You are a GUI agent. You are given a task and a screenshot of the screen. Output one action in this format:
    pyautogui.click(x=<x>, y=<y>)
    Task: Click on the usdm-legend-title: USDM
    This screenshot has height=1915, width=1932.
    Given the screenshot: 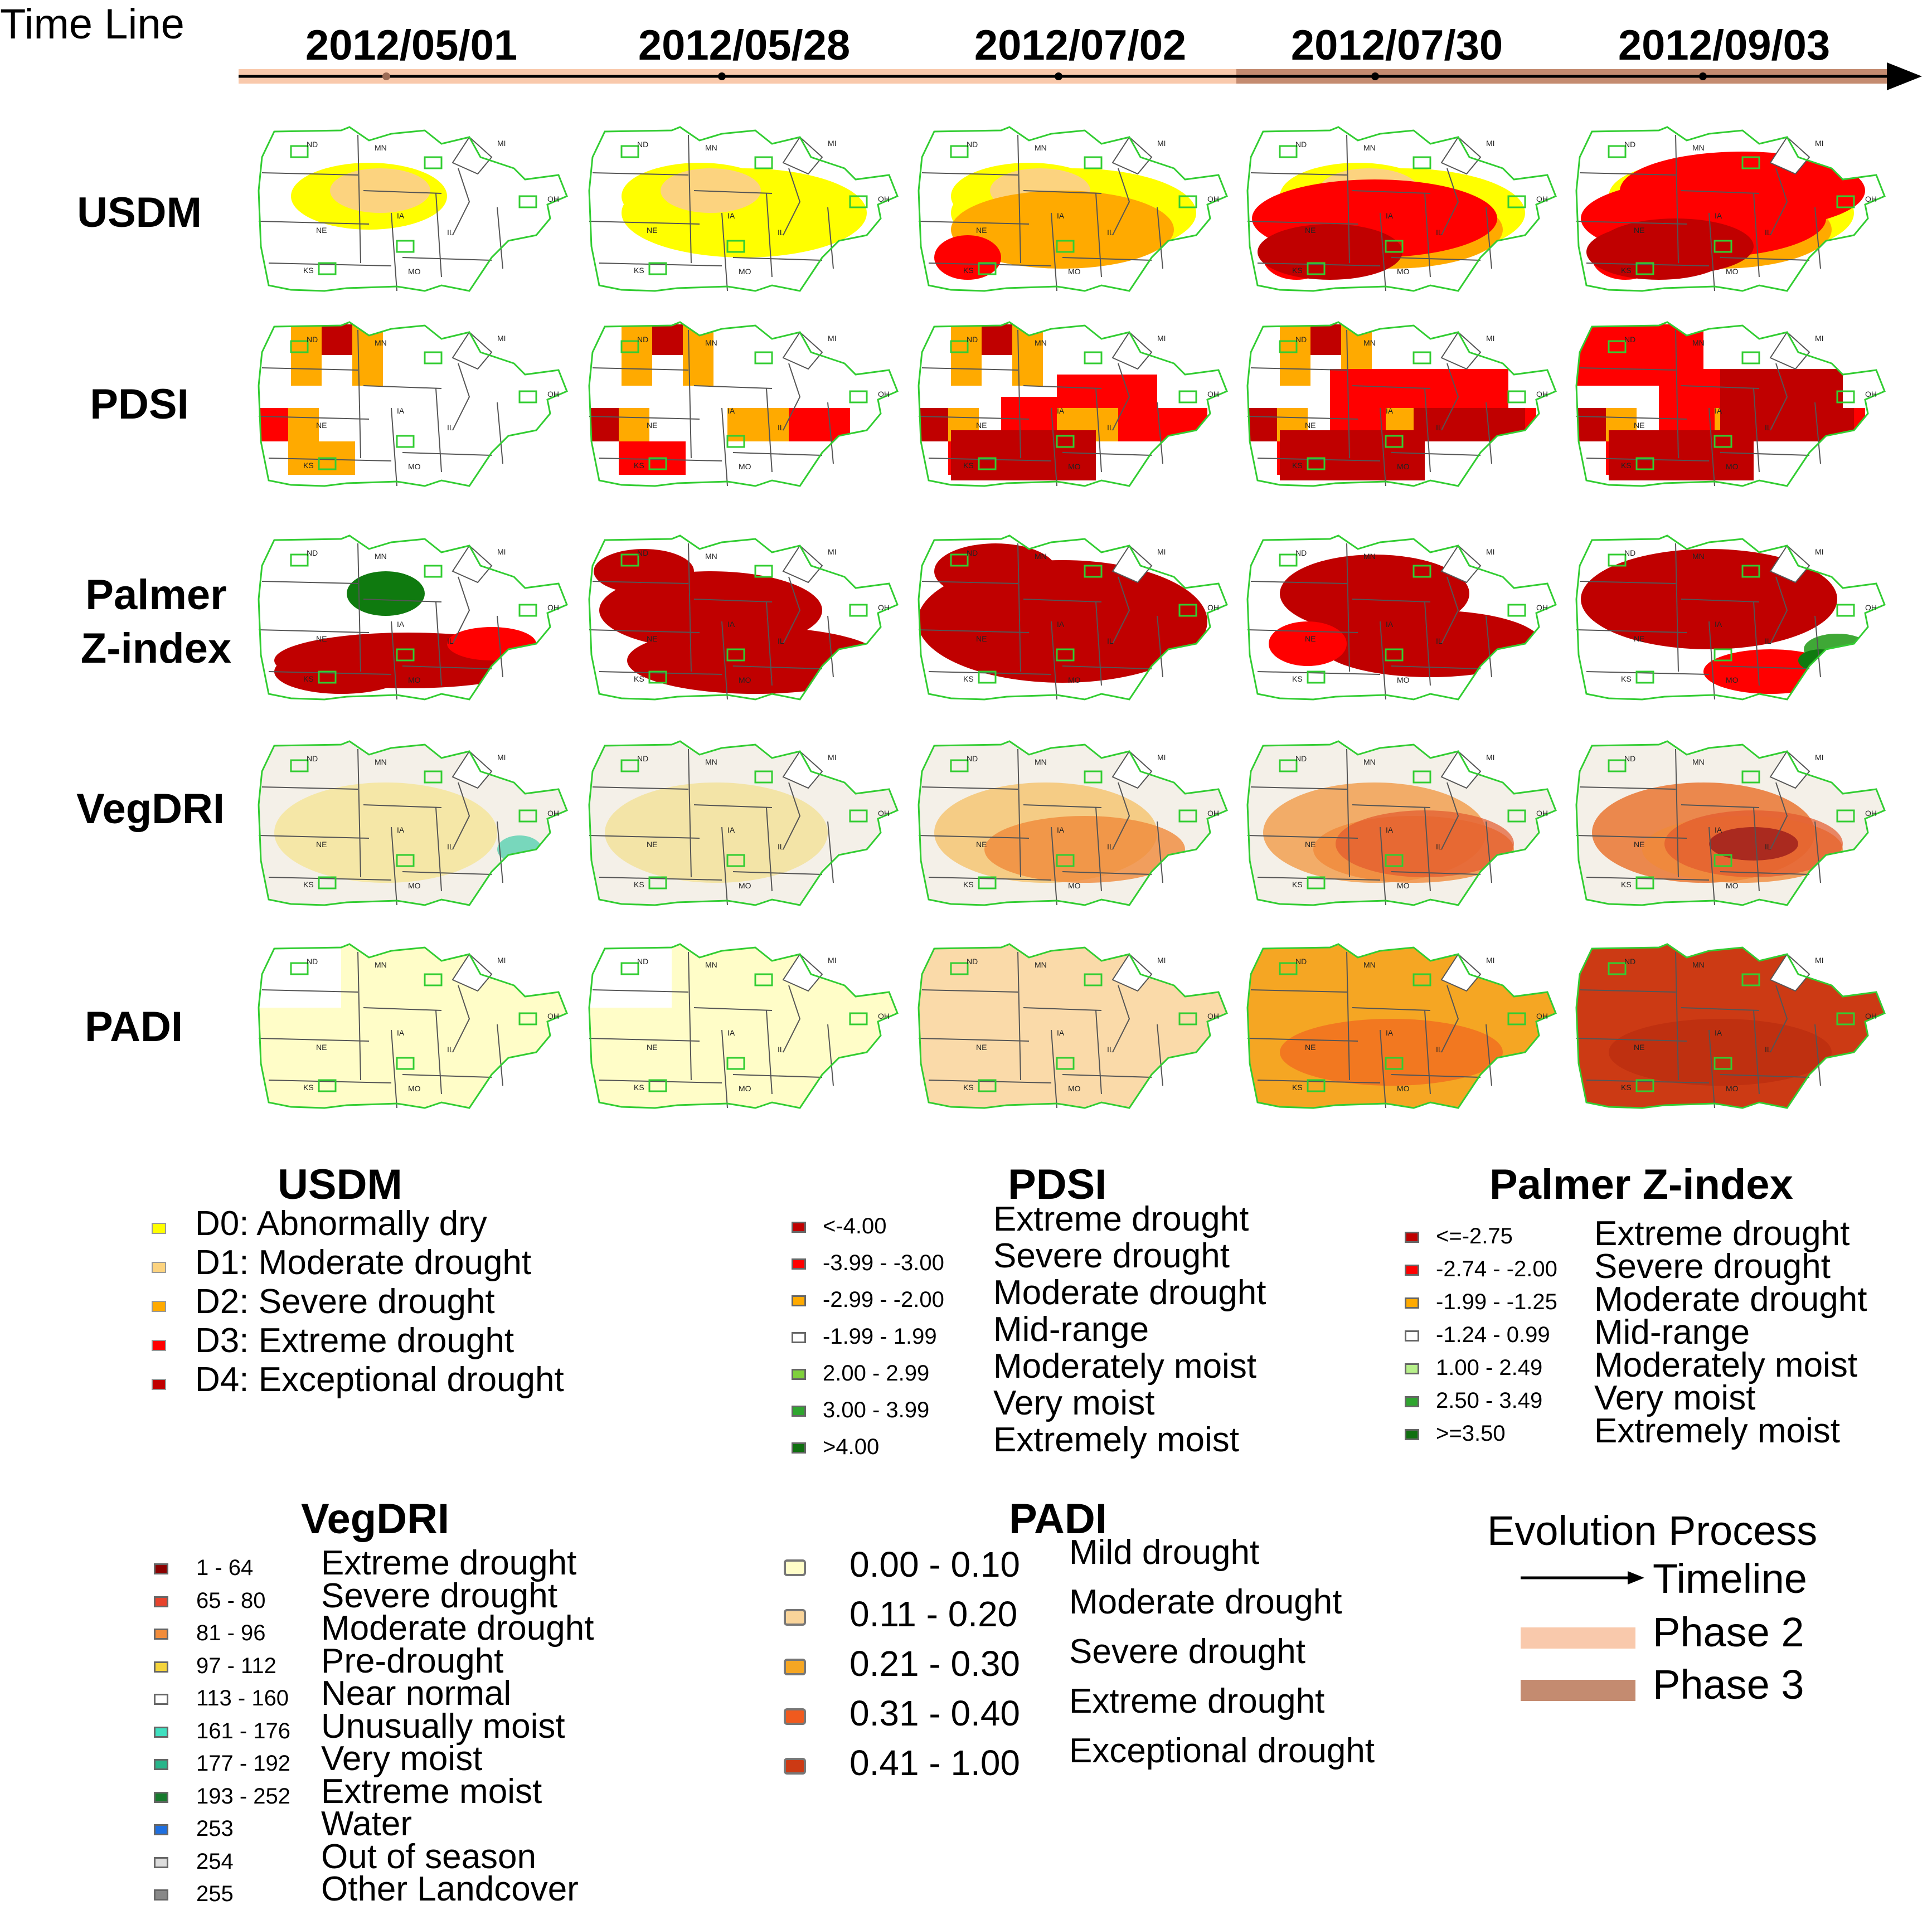 What is the action you would take?
    pyautogui.click(x=340, y=1184)
    